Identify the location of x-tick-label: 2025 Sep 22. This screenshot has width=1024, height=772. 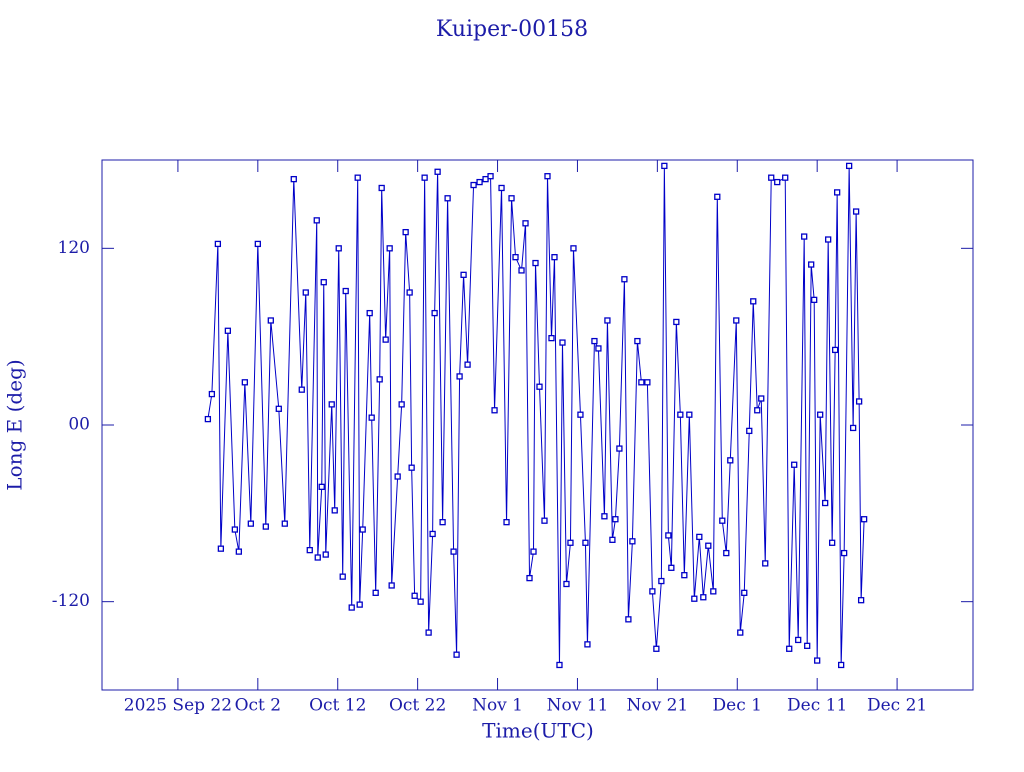
(178, 706).